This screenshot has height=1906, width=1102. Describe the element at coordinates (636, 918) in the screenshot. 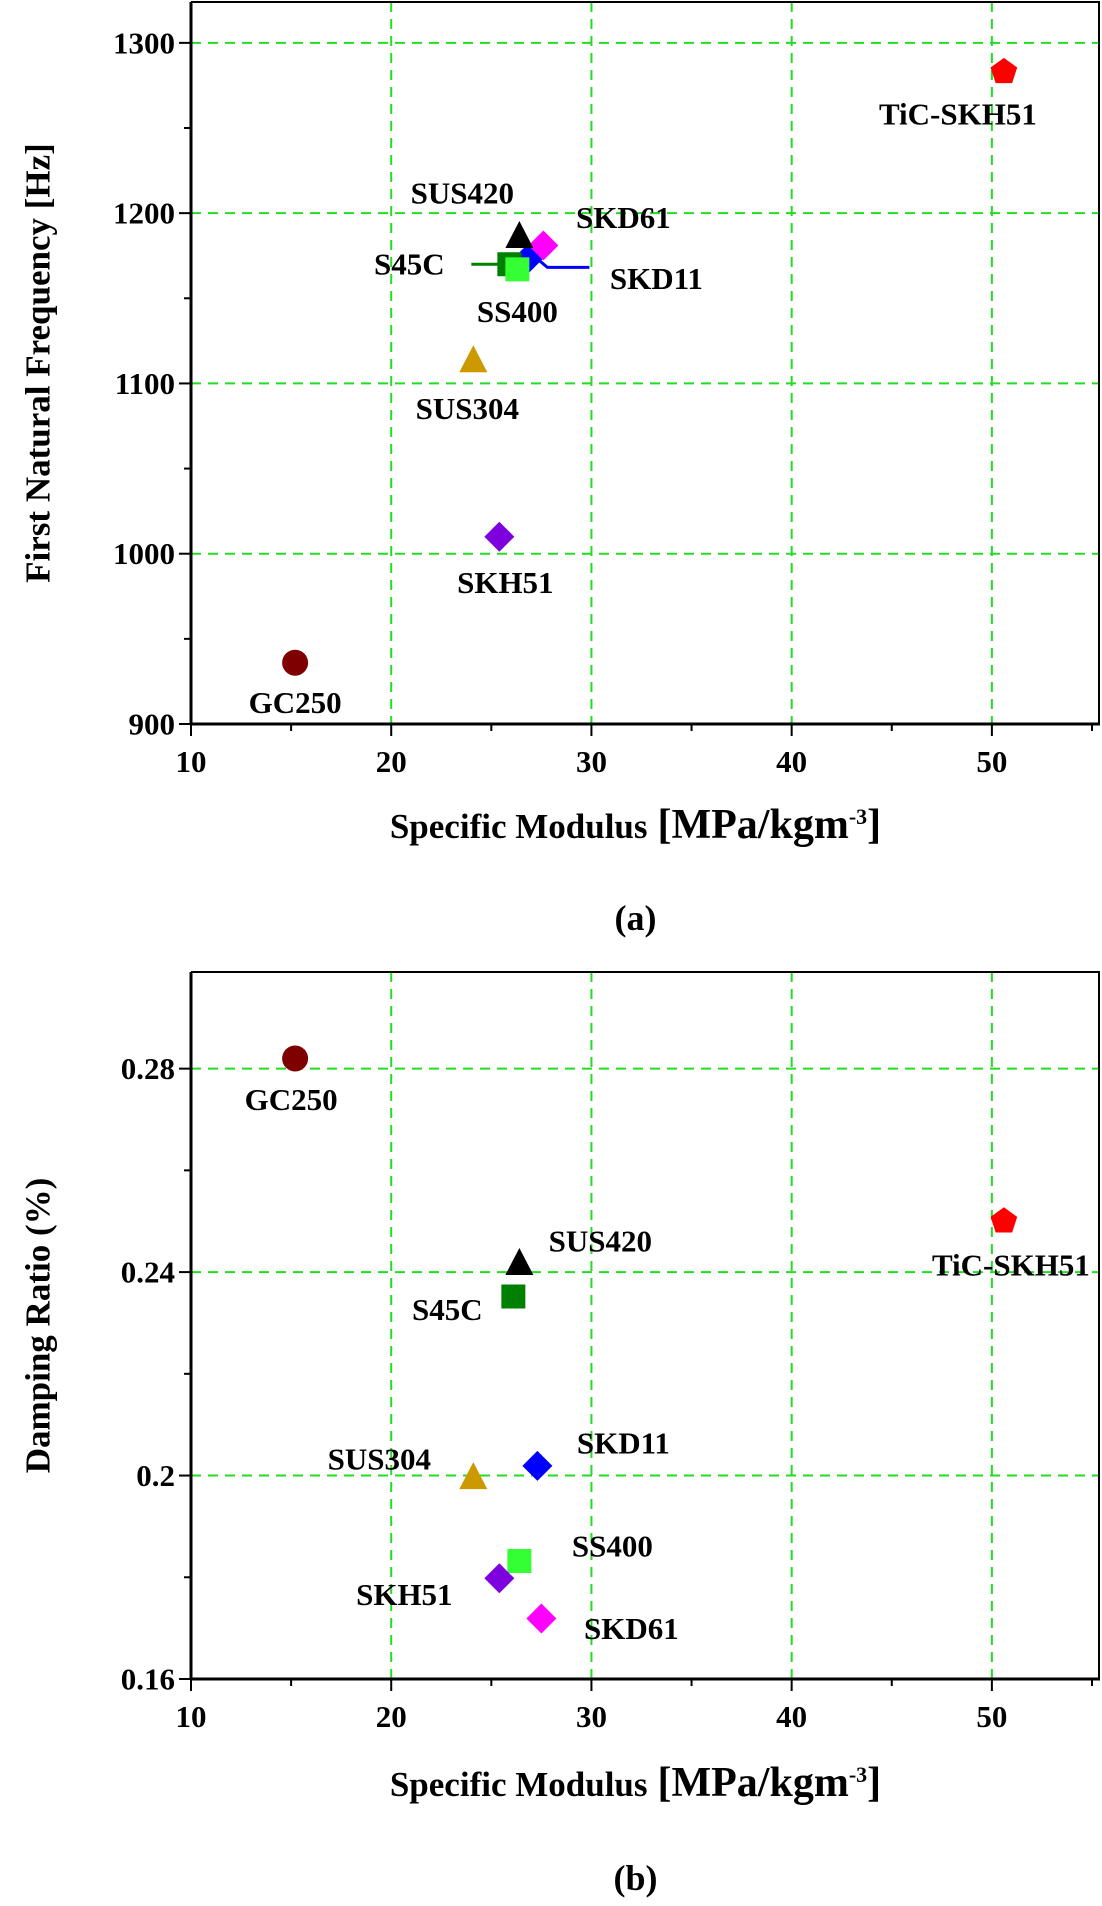

I see `figure-caption: (a)` at that location.